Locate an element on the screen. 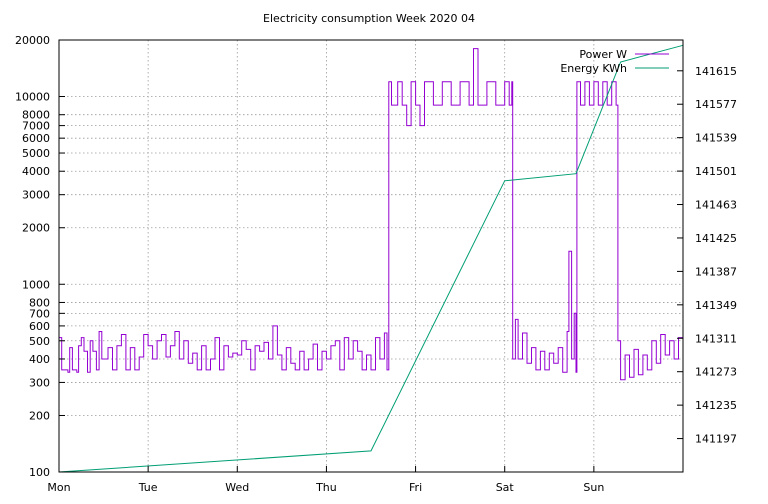  y-tick-label: 5000 is located at coordinates (36, 153).